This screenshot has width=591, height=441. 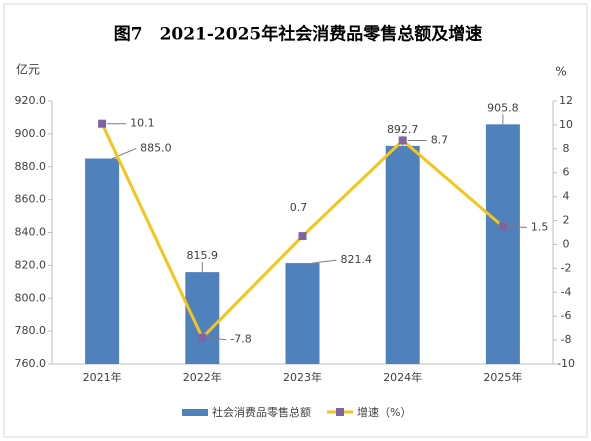 I want to click on y-tick-label: 800.0, so click(x=31, y=297).